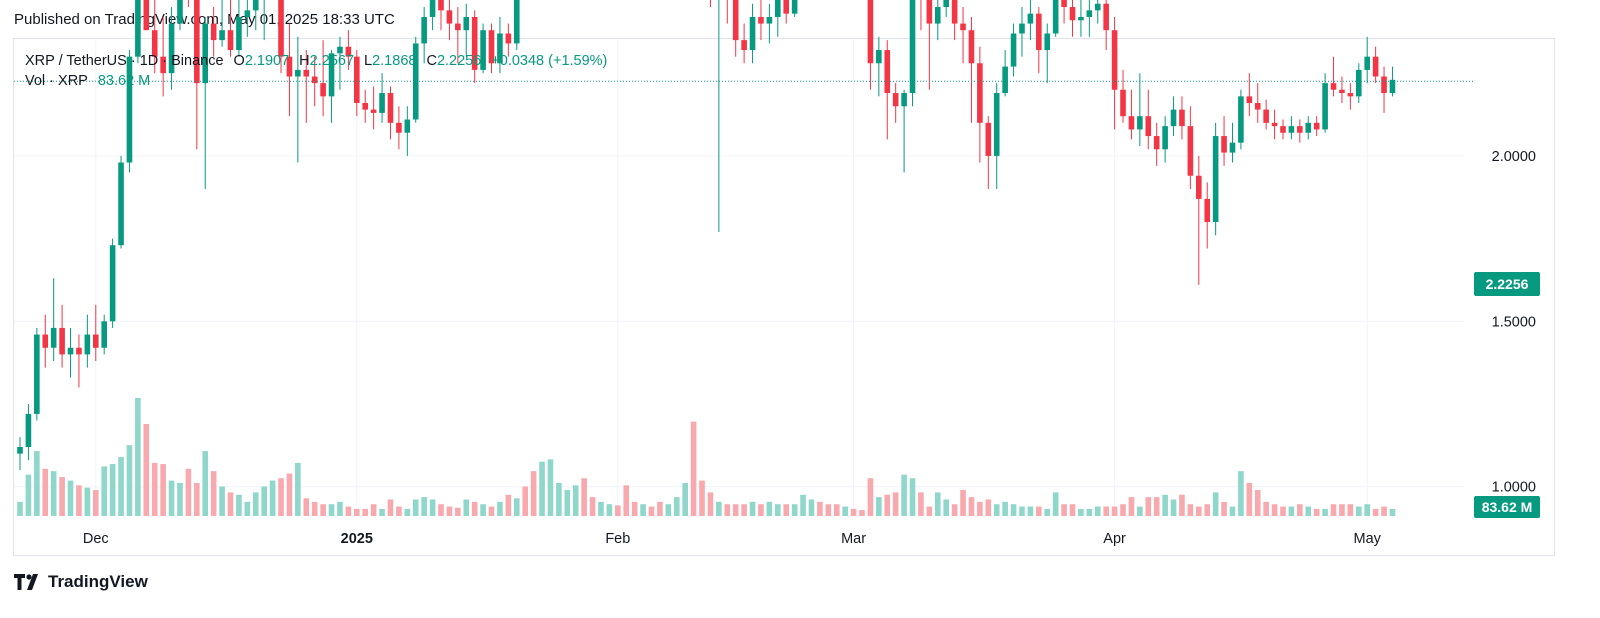 This screenshot has width=1600, height=618. Describe the element at coordinates (124, 61) in the screenshot. I see `legend-symbol: XRP / TetherUS · 1D · Binance` at that location.